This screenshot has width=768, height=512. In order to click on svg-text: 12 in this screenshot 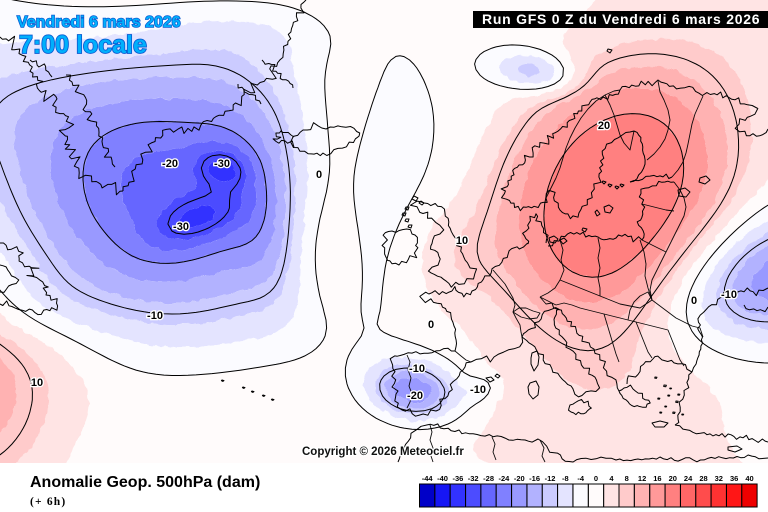, I will do `click(642, 478)`.